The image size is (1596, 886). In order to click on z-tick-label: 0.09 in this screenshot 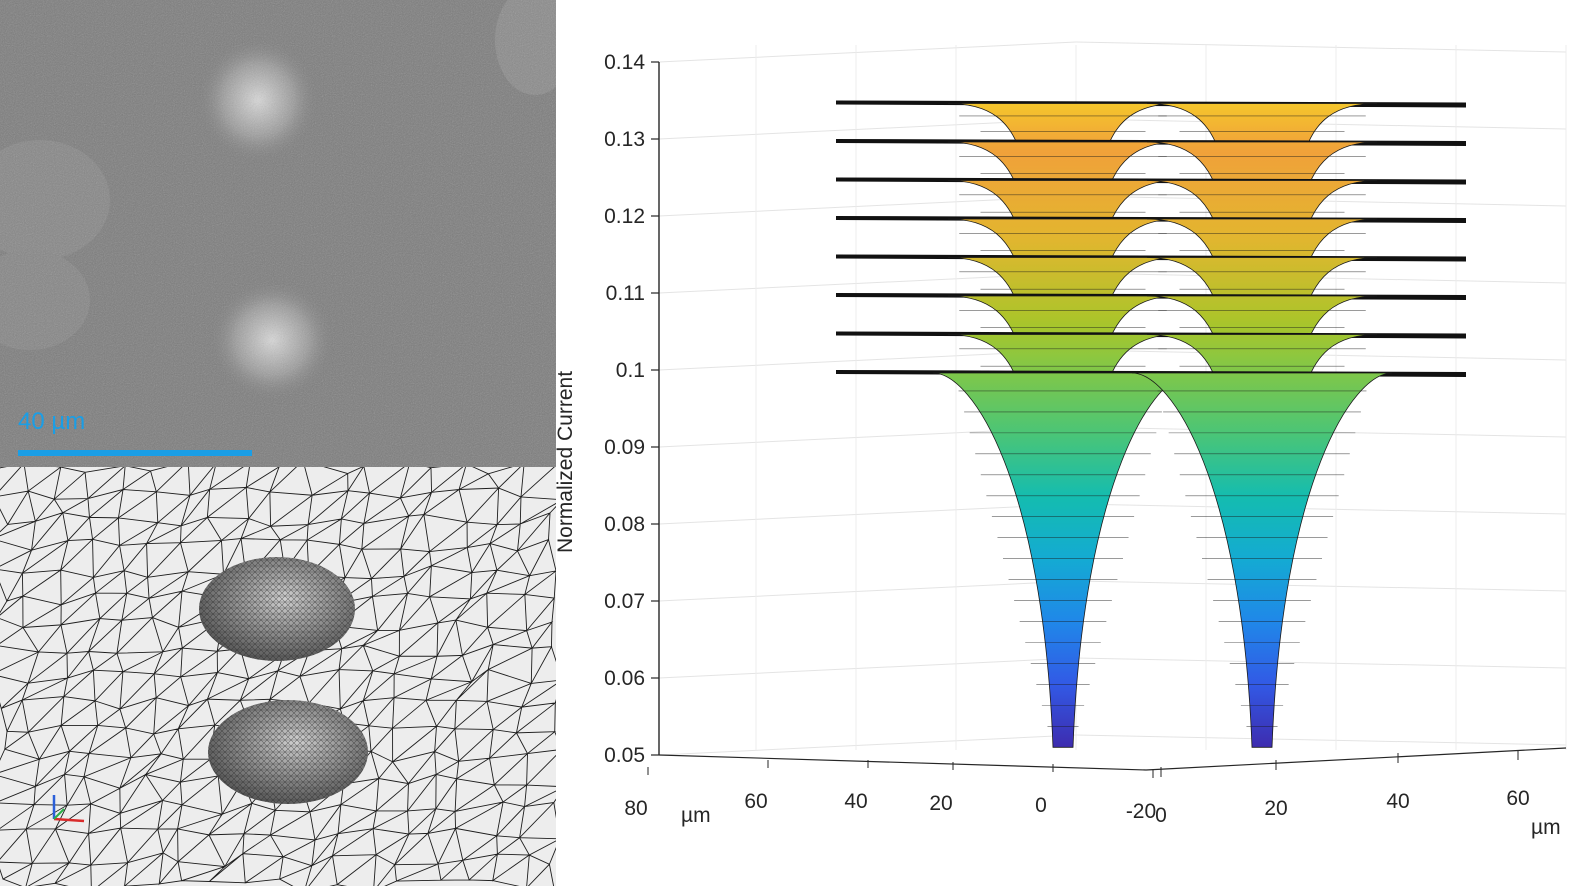, I will do `click(624, 447)`.